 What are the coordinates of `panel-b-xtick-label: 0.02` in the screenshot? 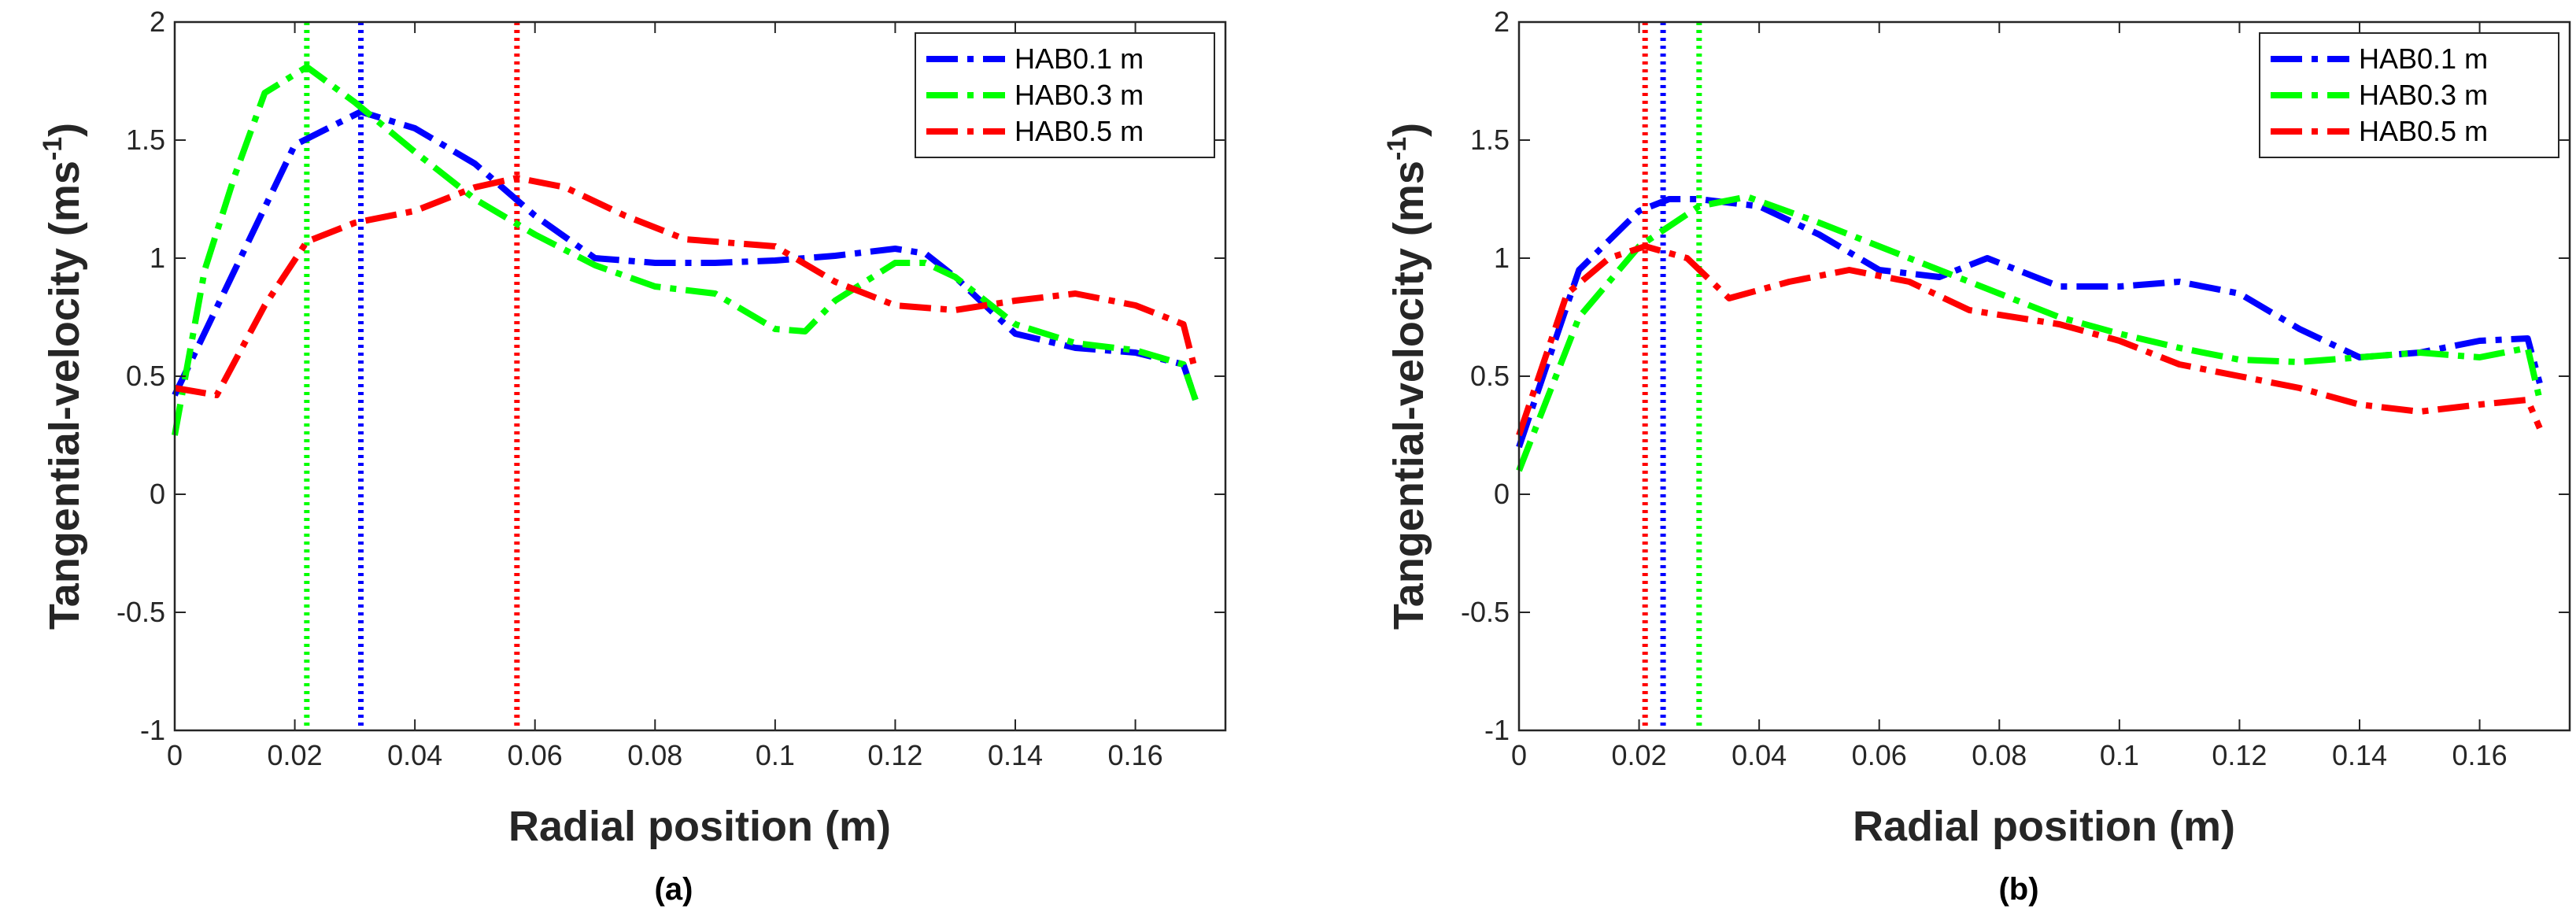 It's located at (1639, 755).